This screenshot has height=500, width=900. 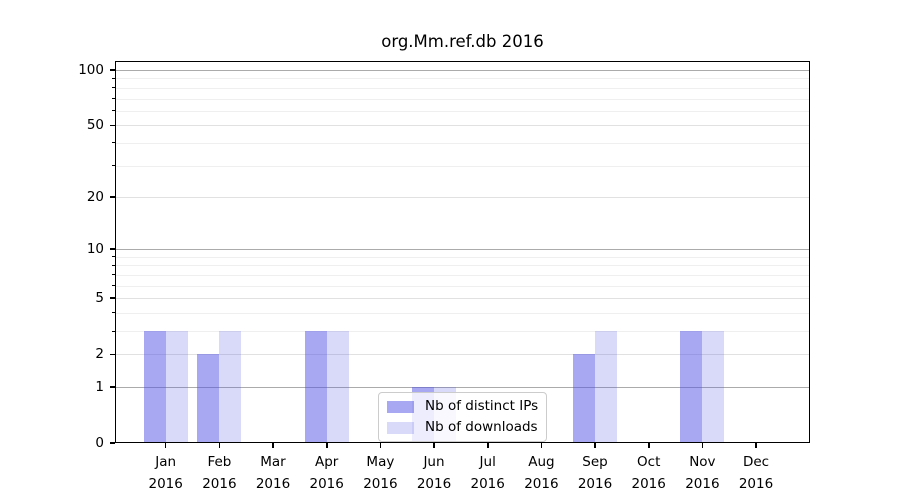 I want to click on legend-entry-downloads: Nb of downloads, so click(x=462, y=427).